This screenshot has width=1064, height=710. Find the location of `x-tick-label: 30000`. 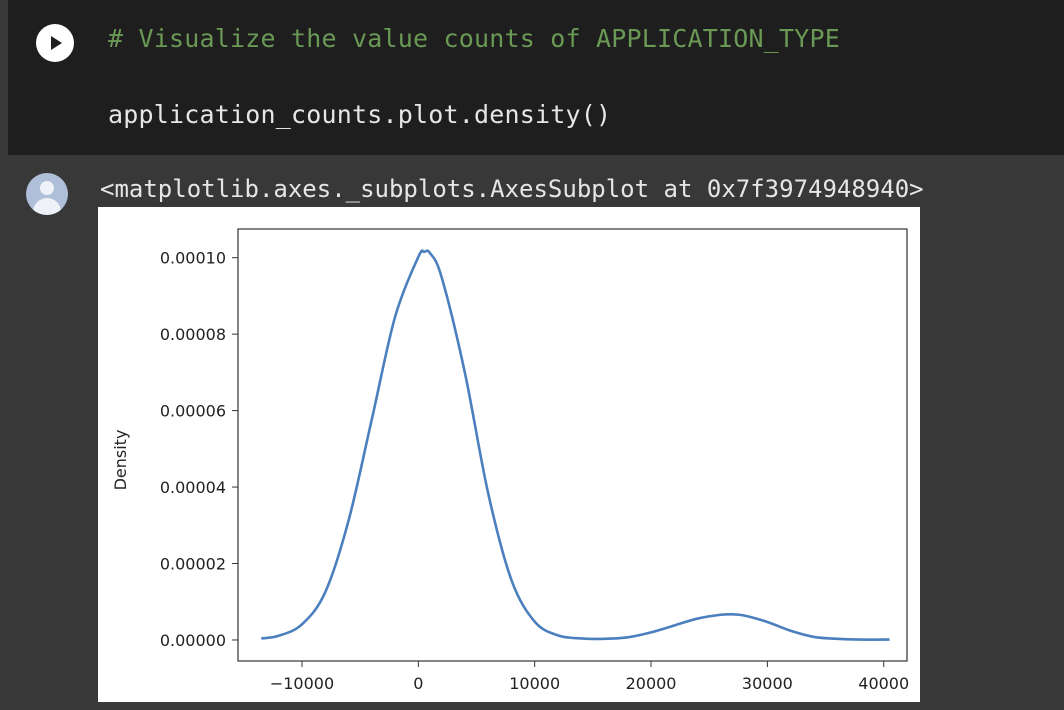

x-tick-label: 30000 is located at coordinates (767, 683).